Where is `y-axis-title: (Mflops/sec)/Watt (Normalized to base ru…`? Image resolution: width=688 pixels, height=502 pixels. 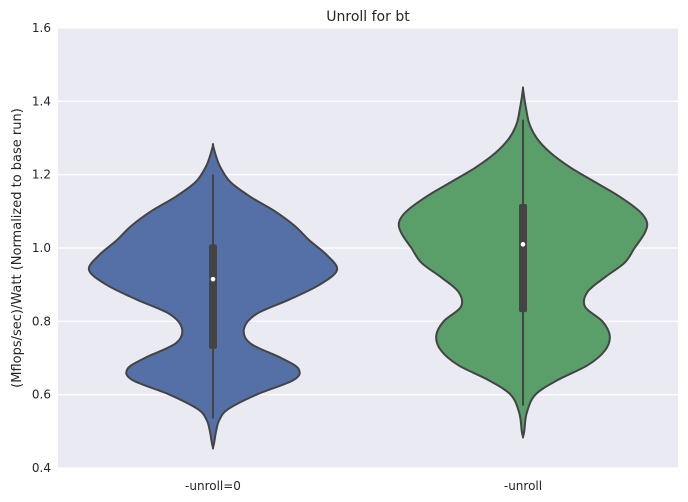
y-axis-title: (Mflops/sec)/Watt (Normalized to base ru… is located at coordinates (17, 248).